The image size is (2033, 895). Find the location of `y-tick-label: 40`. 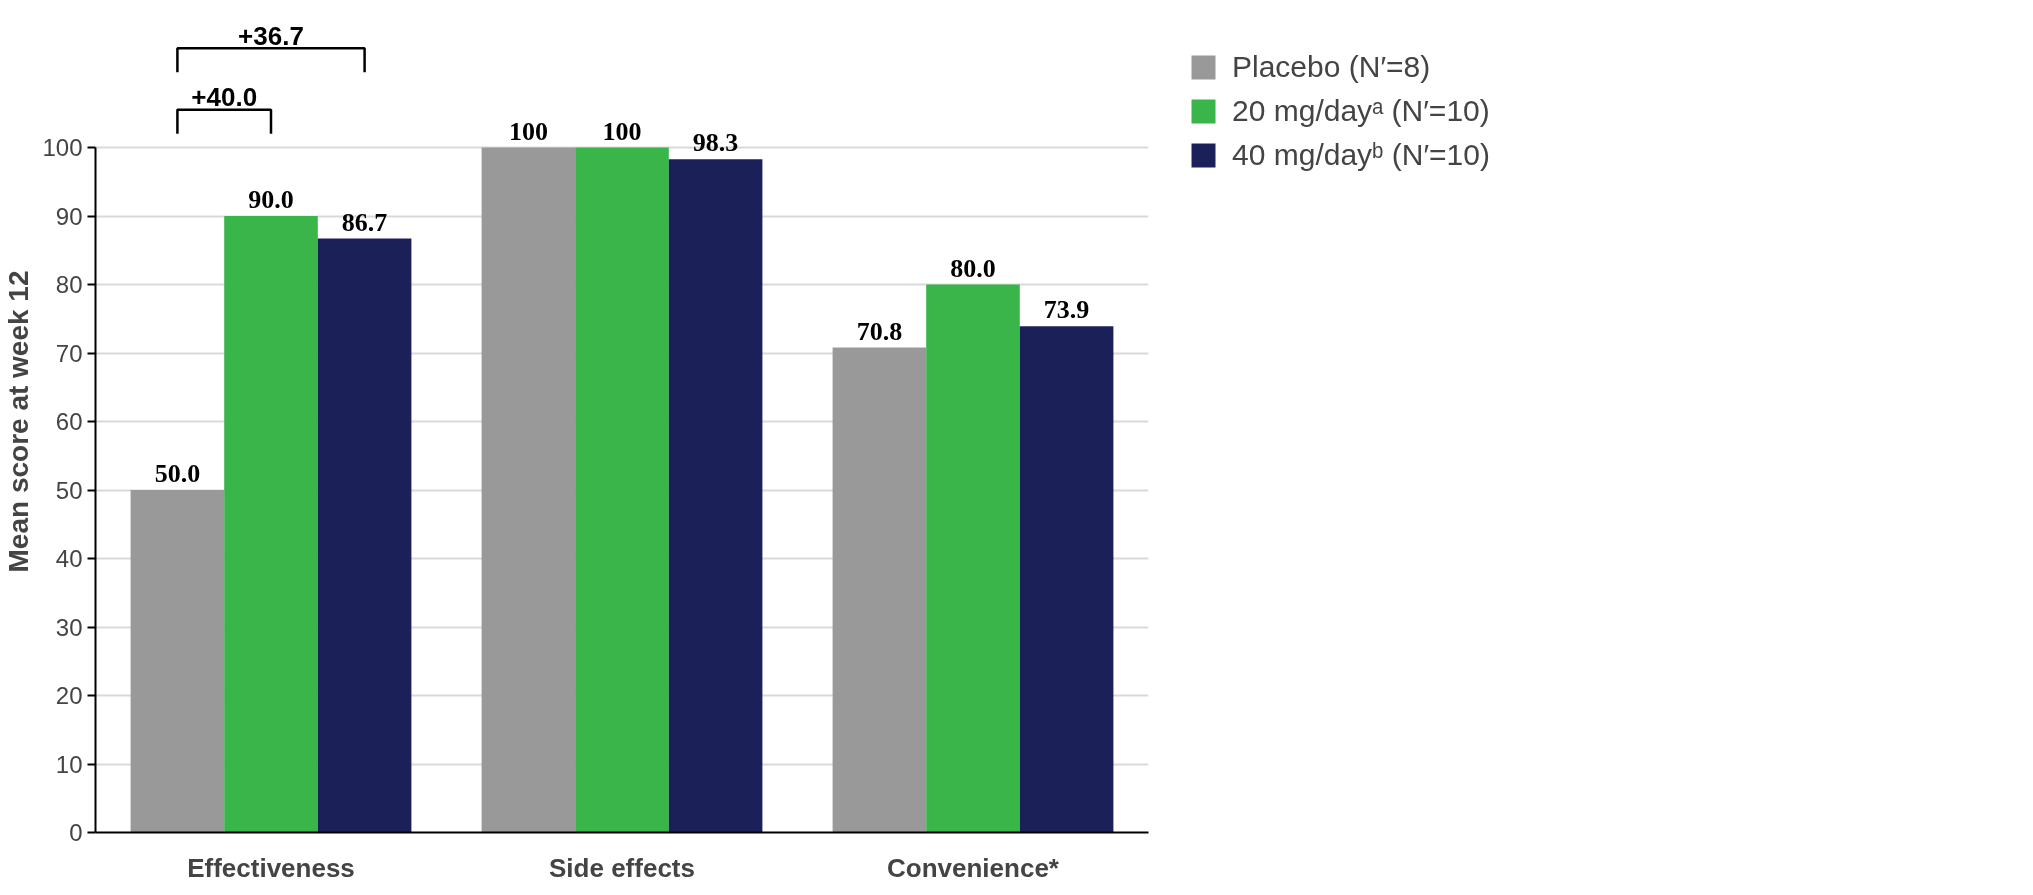

y-tick-label: 40 is located at coordinates (69, 558).